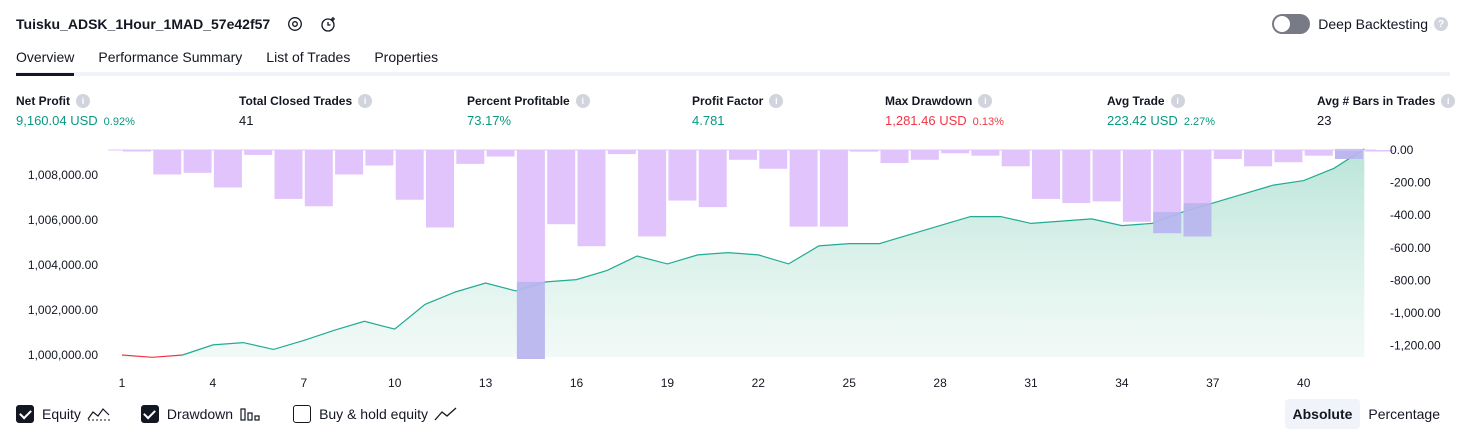 This screenshot has width=1466, height=438. I want to click on stat-avg-bars: Avg # Bars in Trades i 23, so click(1386, 110).